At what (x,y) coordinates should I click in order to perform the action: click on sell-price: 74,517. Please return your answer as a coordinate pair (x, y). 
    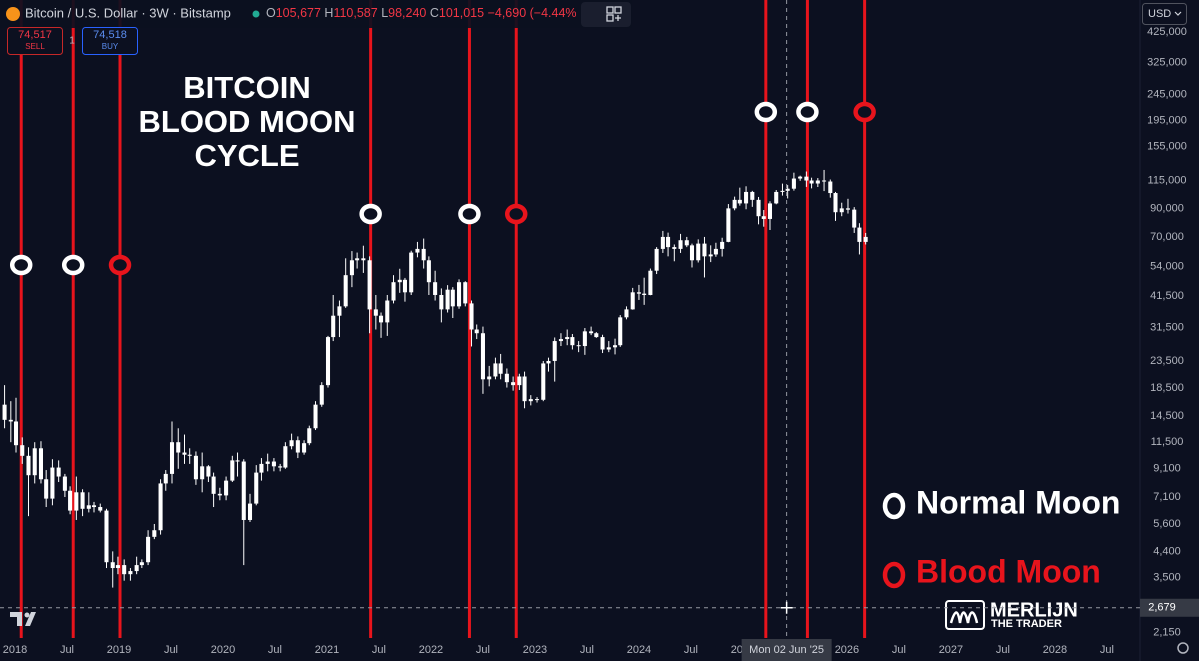
    Looking at the image, I should click on (35, 35).